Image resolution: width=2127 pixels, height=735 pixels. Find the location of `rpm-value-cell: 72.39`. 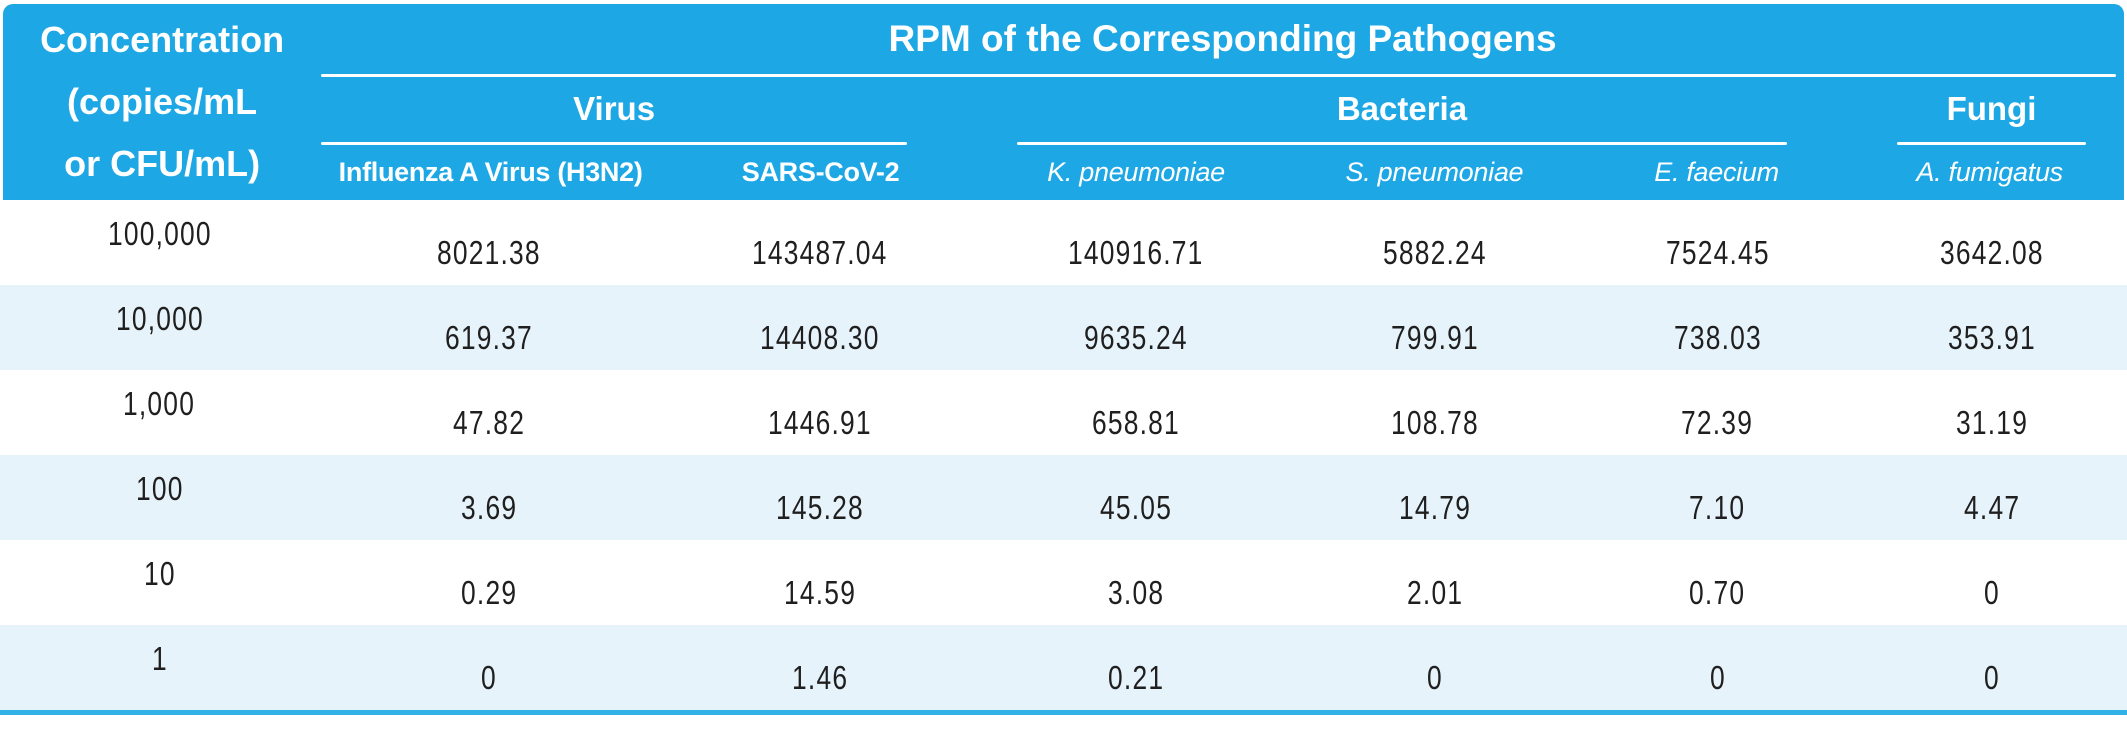

rpm-value-cell: 72.39 is located at coordinates (1717, 412).